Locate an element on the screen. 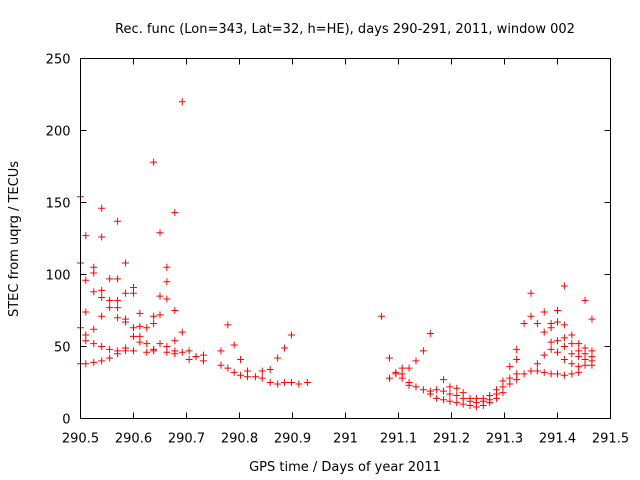 The image size is (640, 480). y-tick-label: 200 is located at coordinates (58, 132).